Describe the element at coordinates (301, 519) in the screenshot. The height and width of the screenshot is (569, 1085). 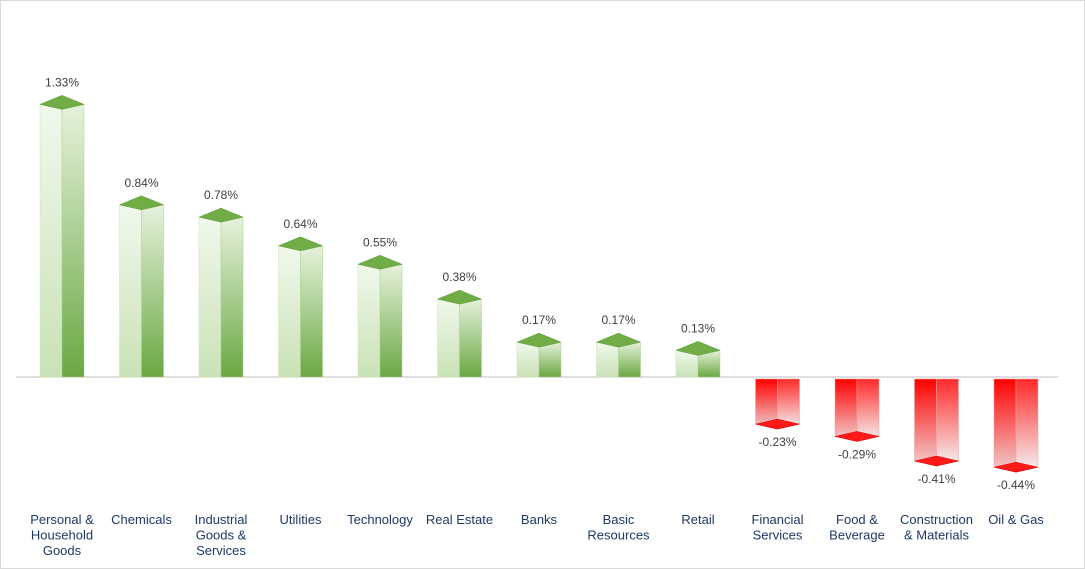
I see `category-label-utilities: Utilities` at that location.